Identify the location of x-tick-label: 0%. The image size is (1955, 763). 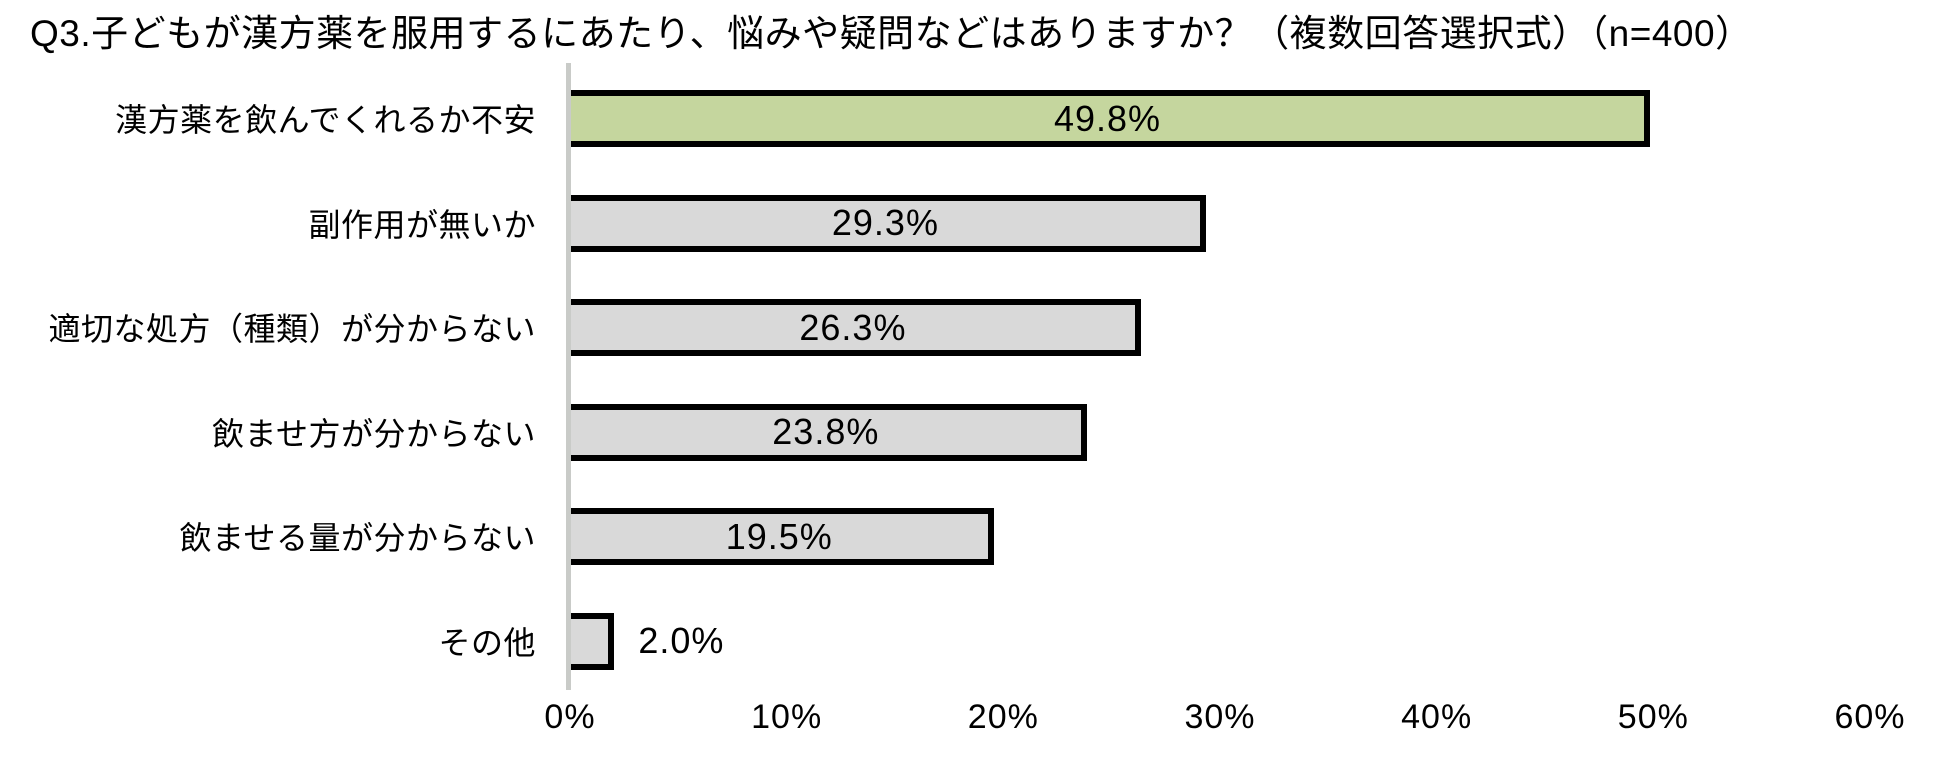
(570, 717).